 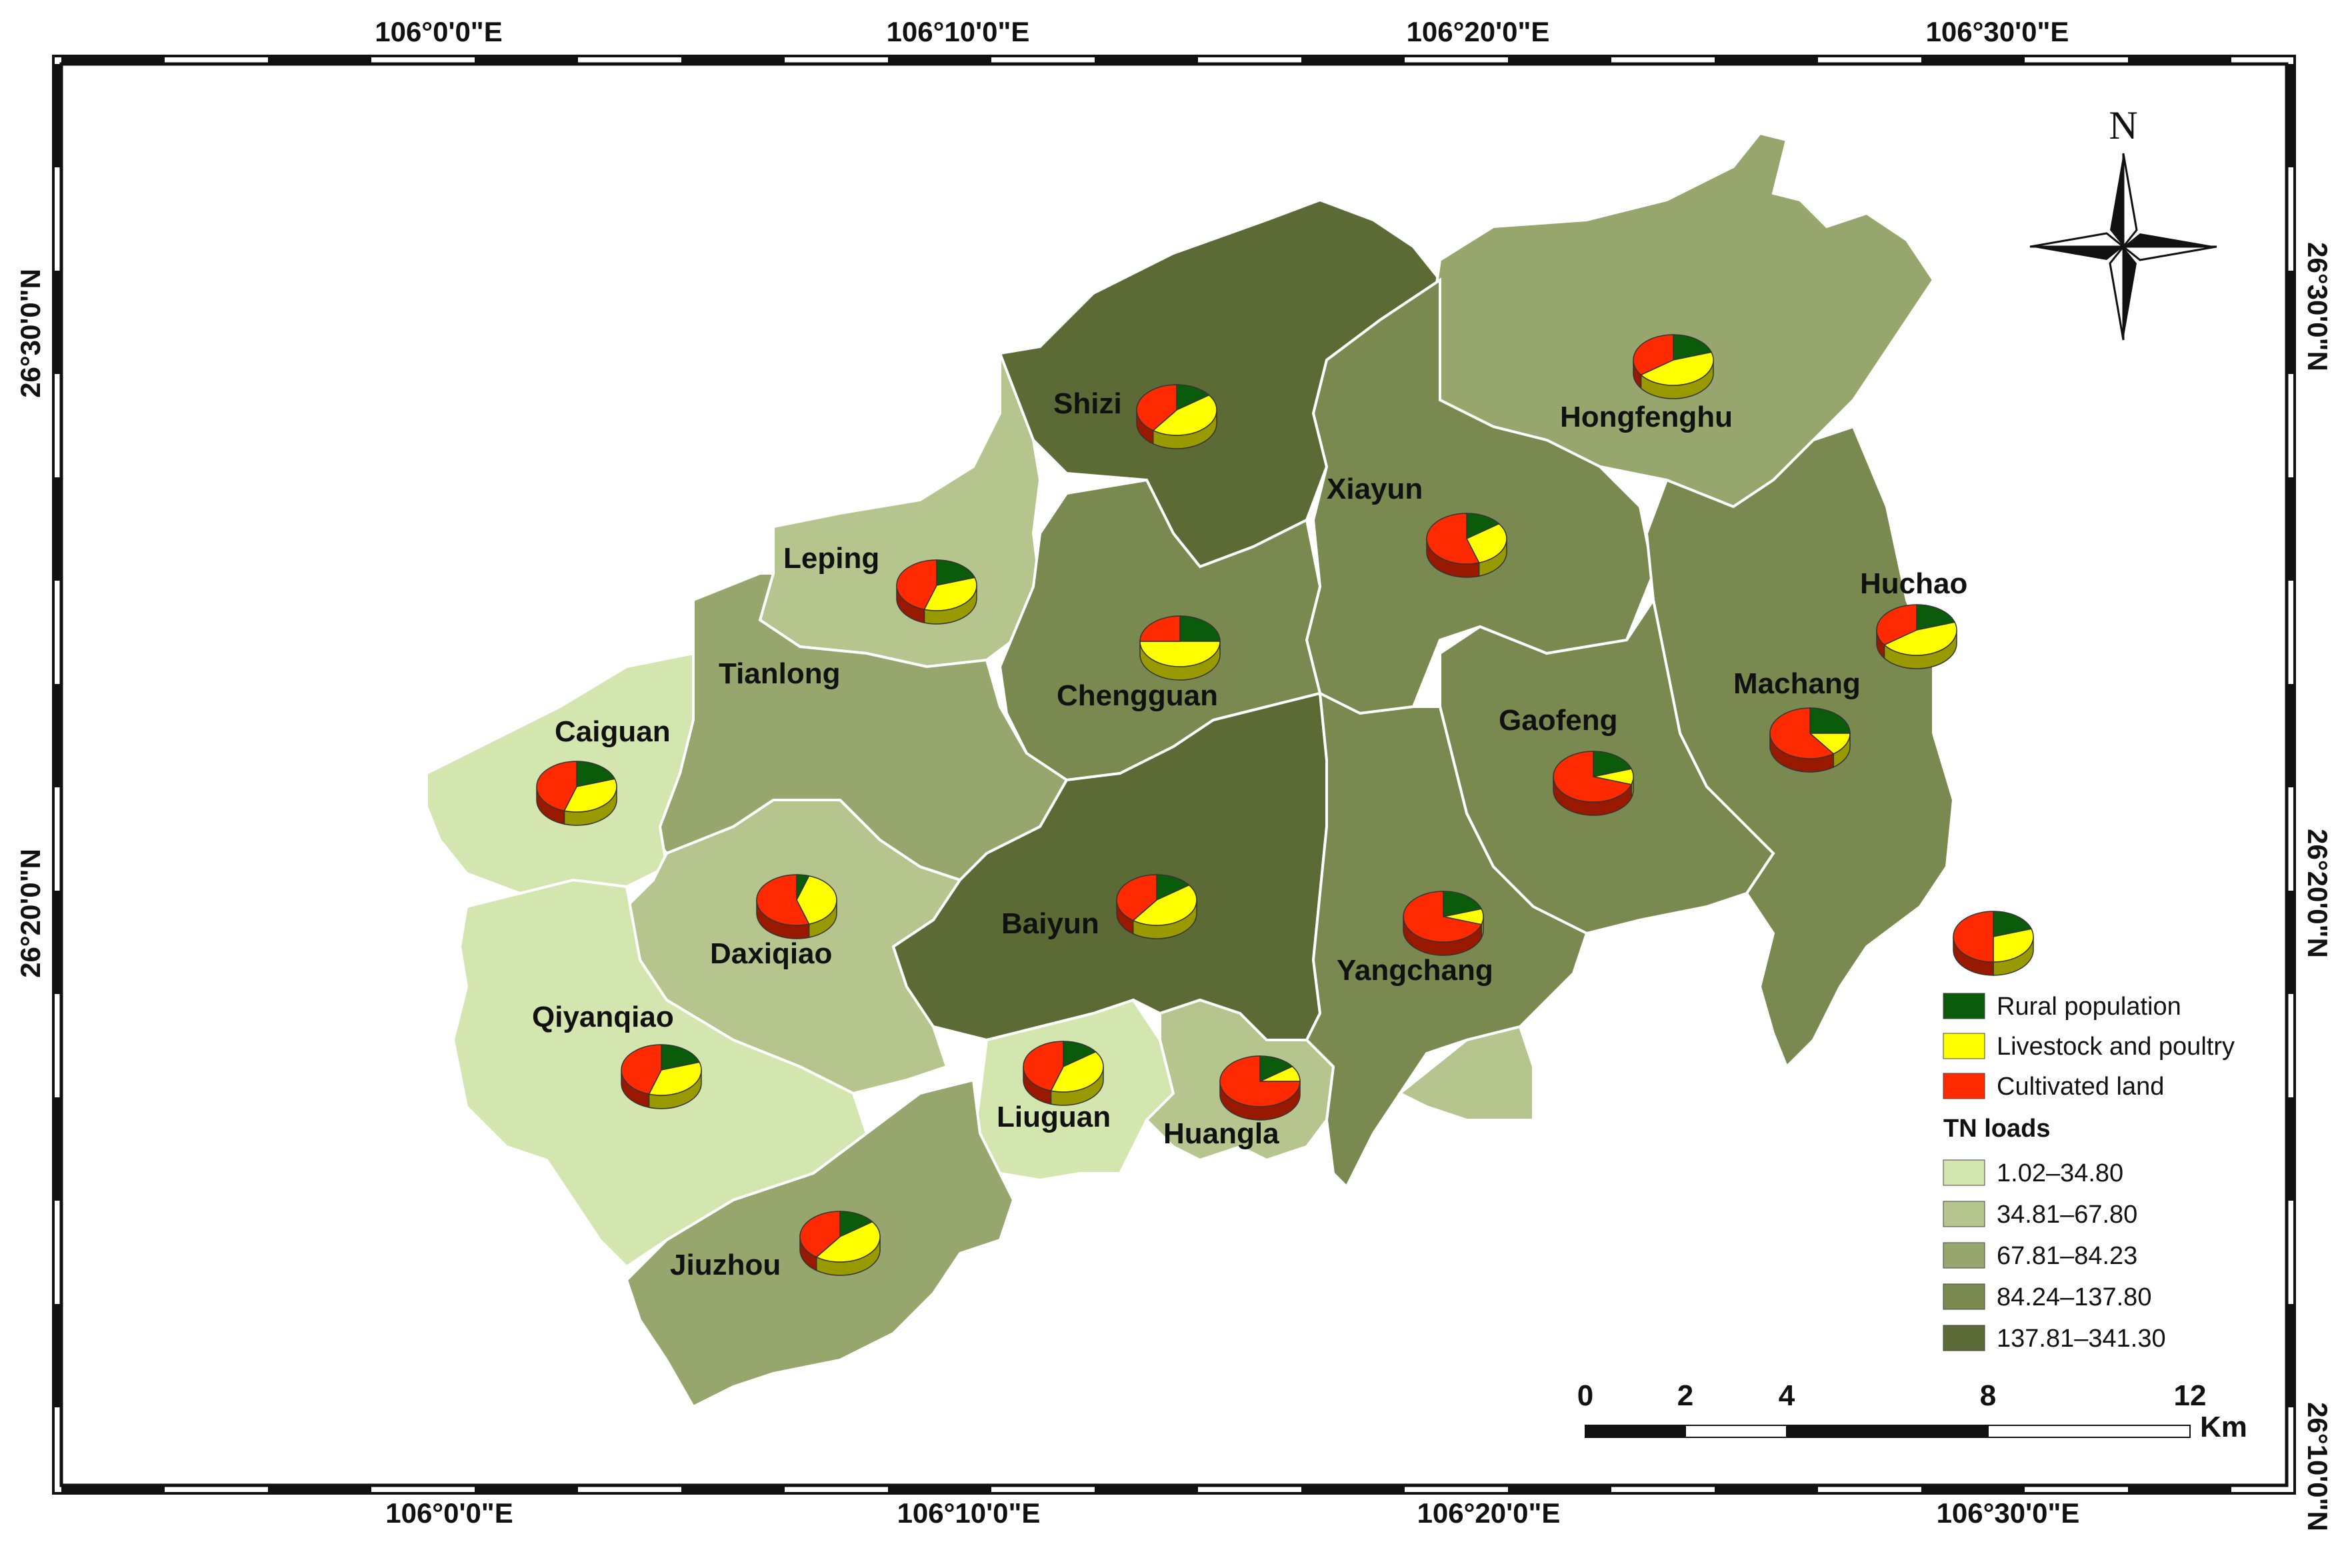 I want to click on town-label: Tianlong, so click(x=780, y=673).